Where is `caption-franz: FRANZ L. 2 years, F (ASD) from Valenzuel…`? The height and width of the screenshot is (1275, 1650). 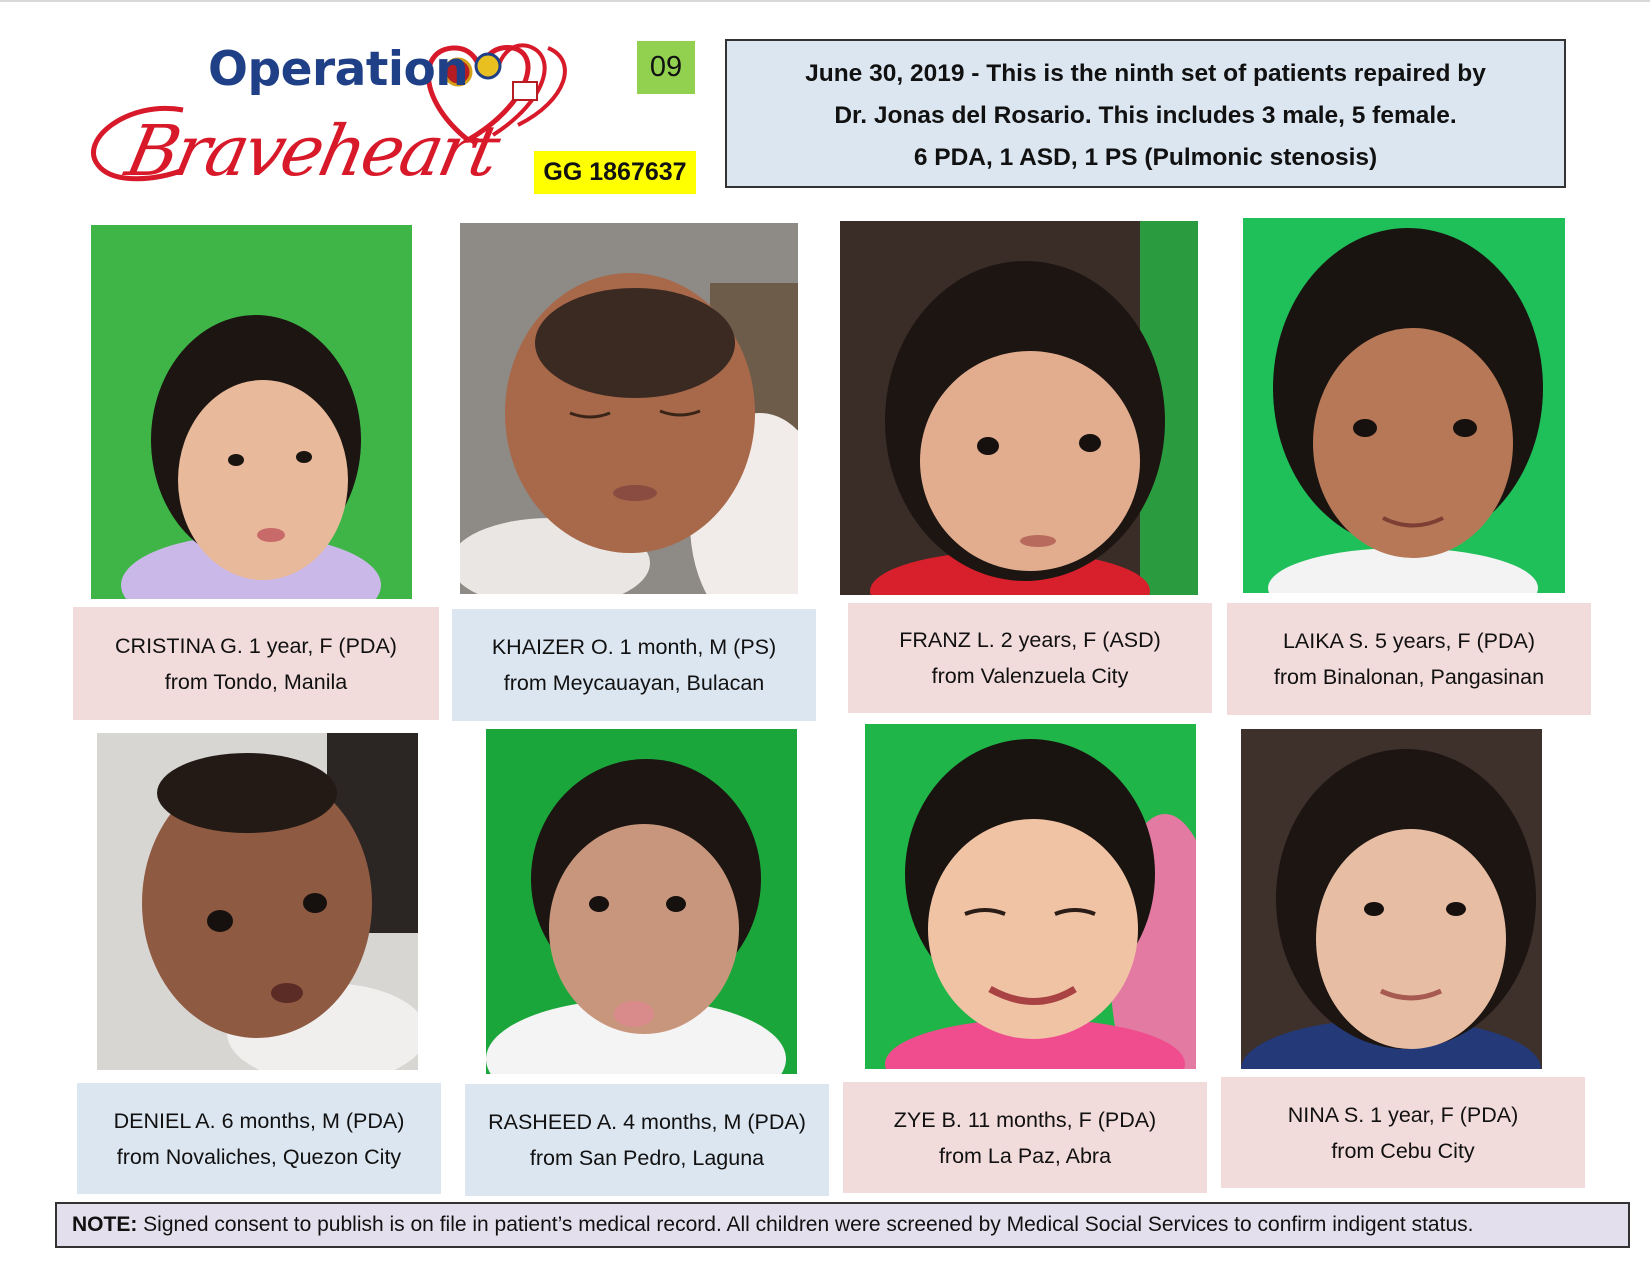
caption-franz: FRANZ L. 2 years, F (ASD) from Valenzuel… is located at coordinates (1030, 658).